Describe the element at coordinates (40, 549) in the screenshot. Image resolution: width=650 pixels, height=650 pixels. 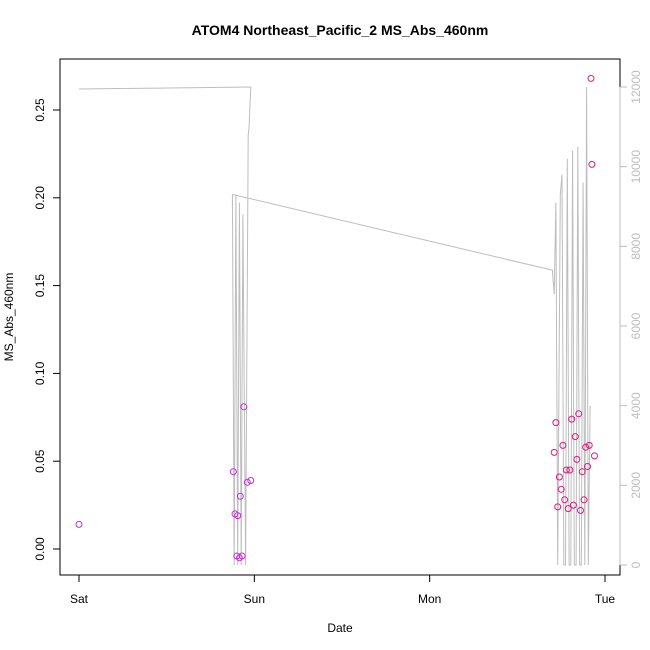
I see `y-tick-label: 0.00` at that location.